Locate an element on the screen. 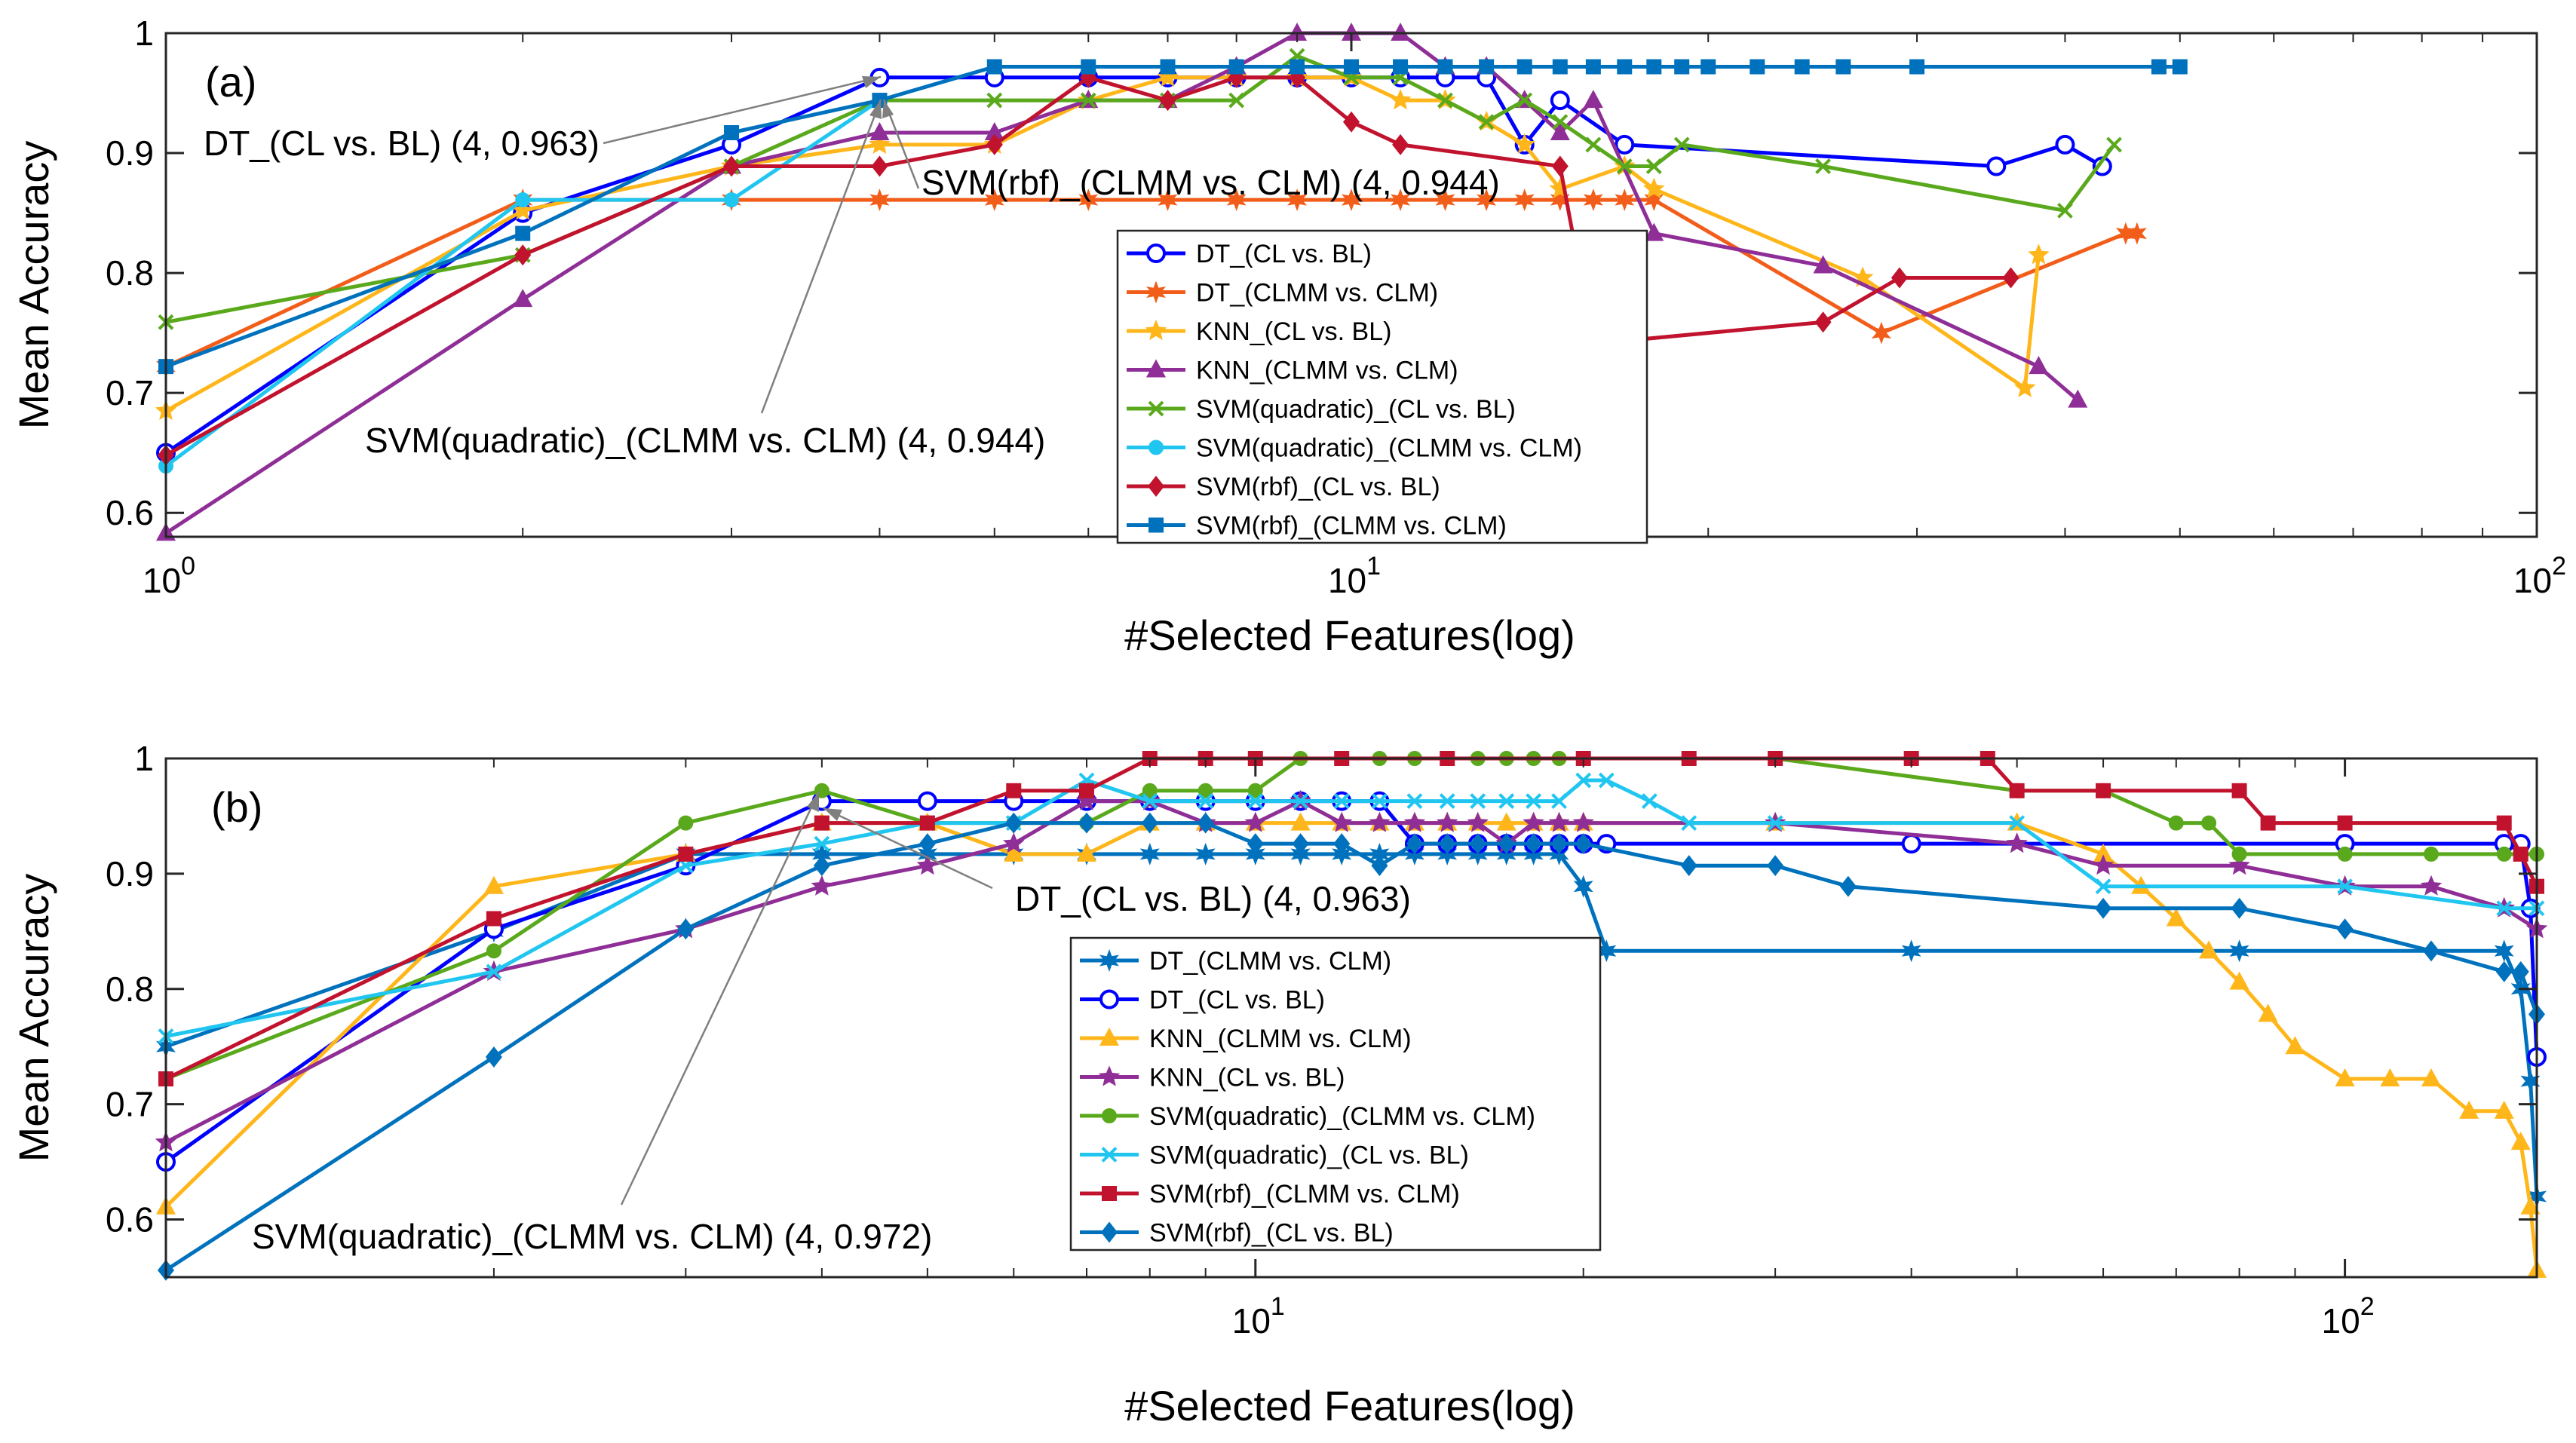  b-legend-dt-cl-vs-bl-label: DT_(CL vs. BL) is located at coordinates (1237, 1000).